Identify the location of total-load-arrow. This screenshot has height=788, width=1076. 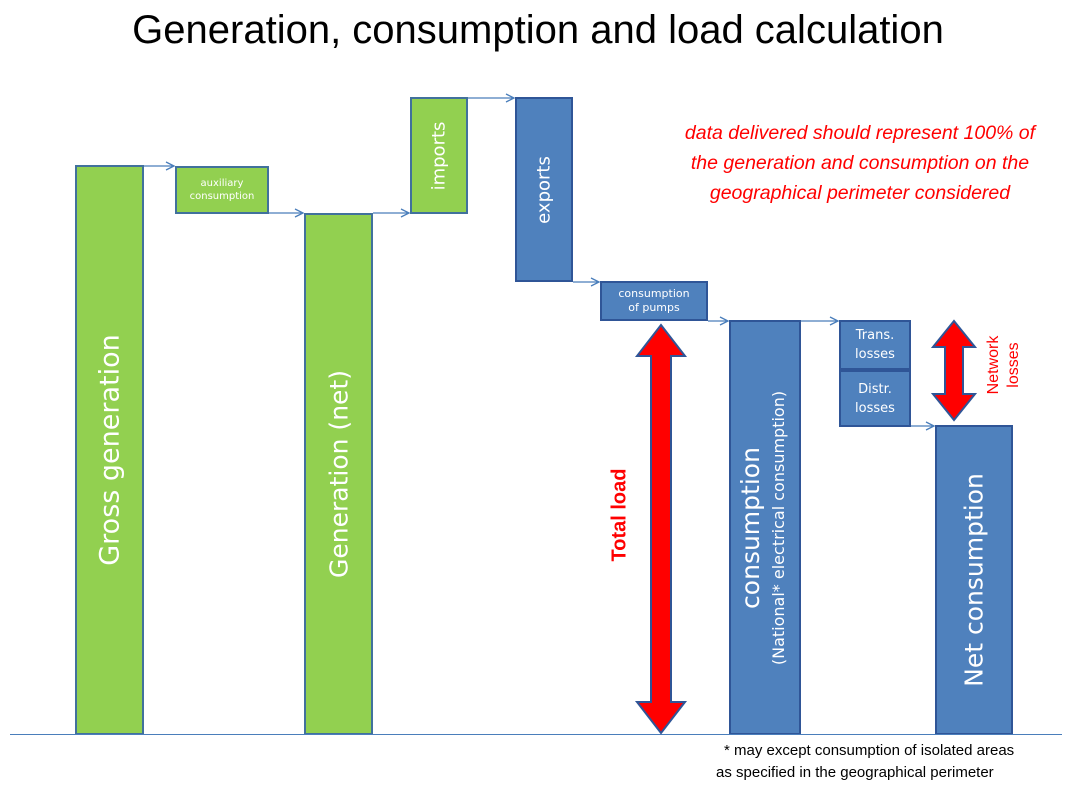
(661, 529).